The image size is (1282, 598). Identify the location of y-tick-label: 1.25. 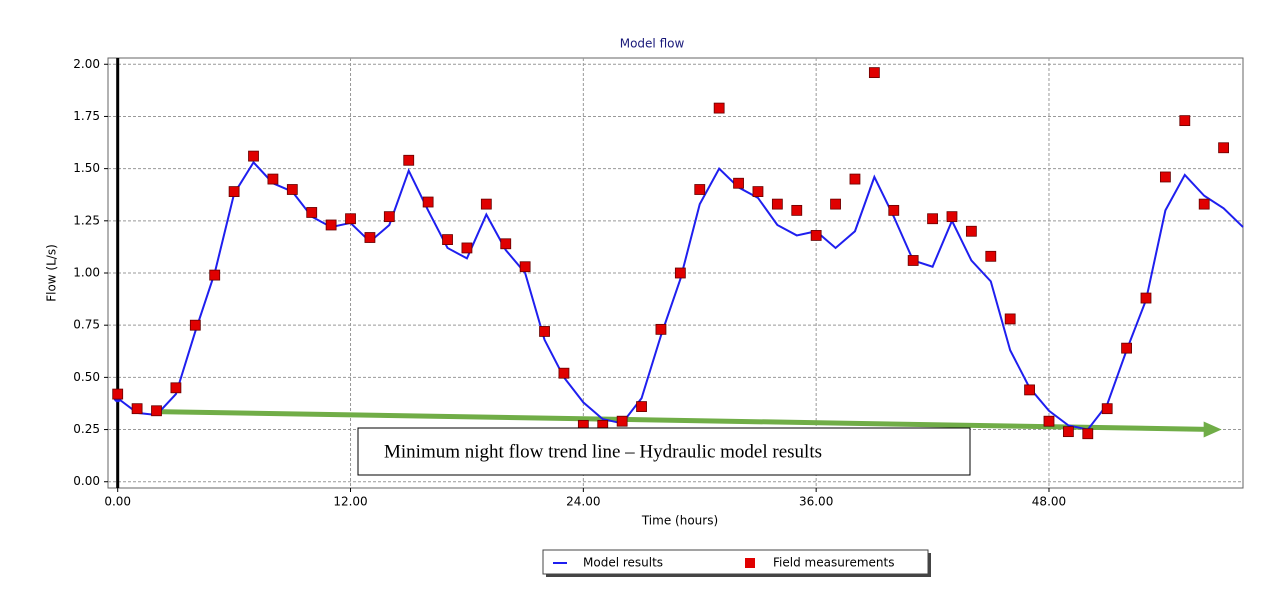
(86, 220).